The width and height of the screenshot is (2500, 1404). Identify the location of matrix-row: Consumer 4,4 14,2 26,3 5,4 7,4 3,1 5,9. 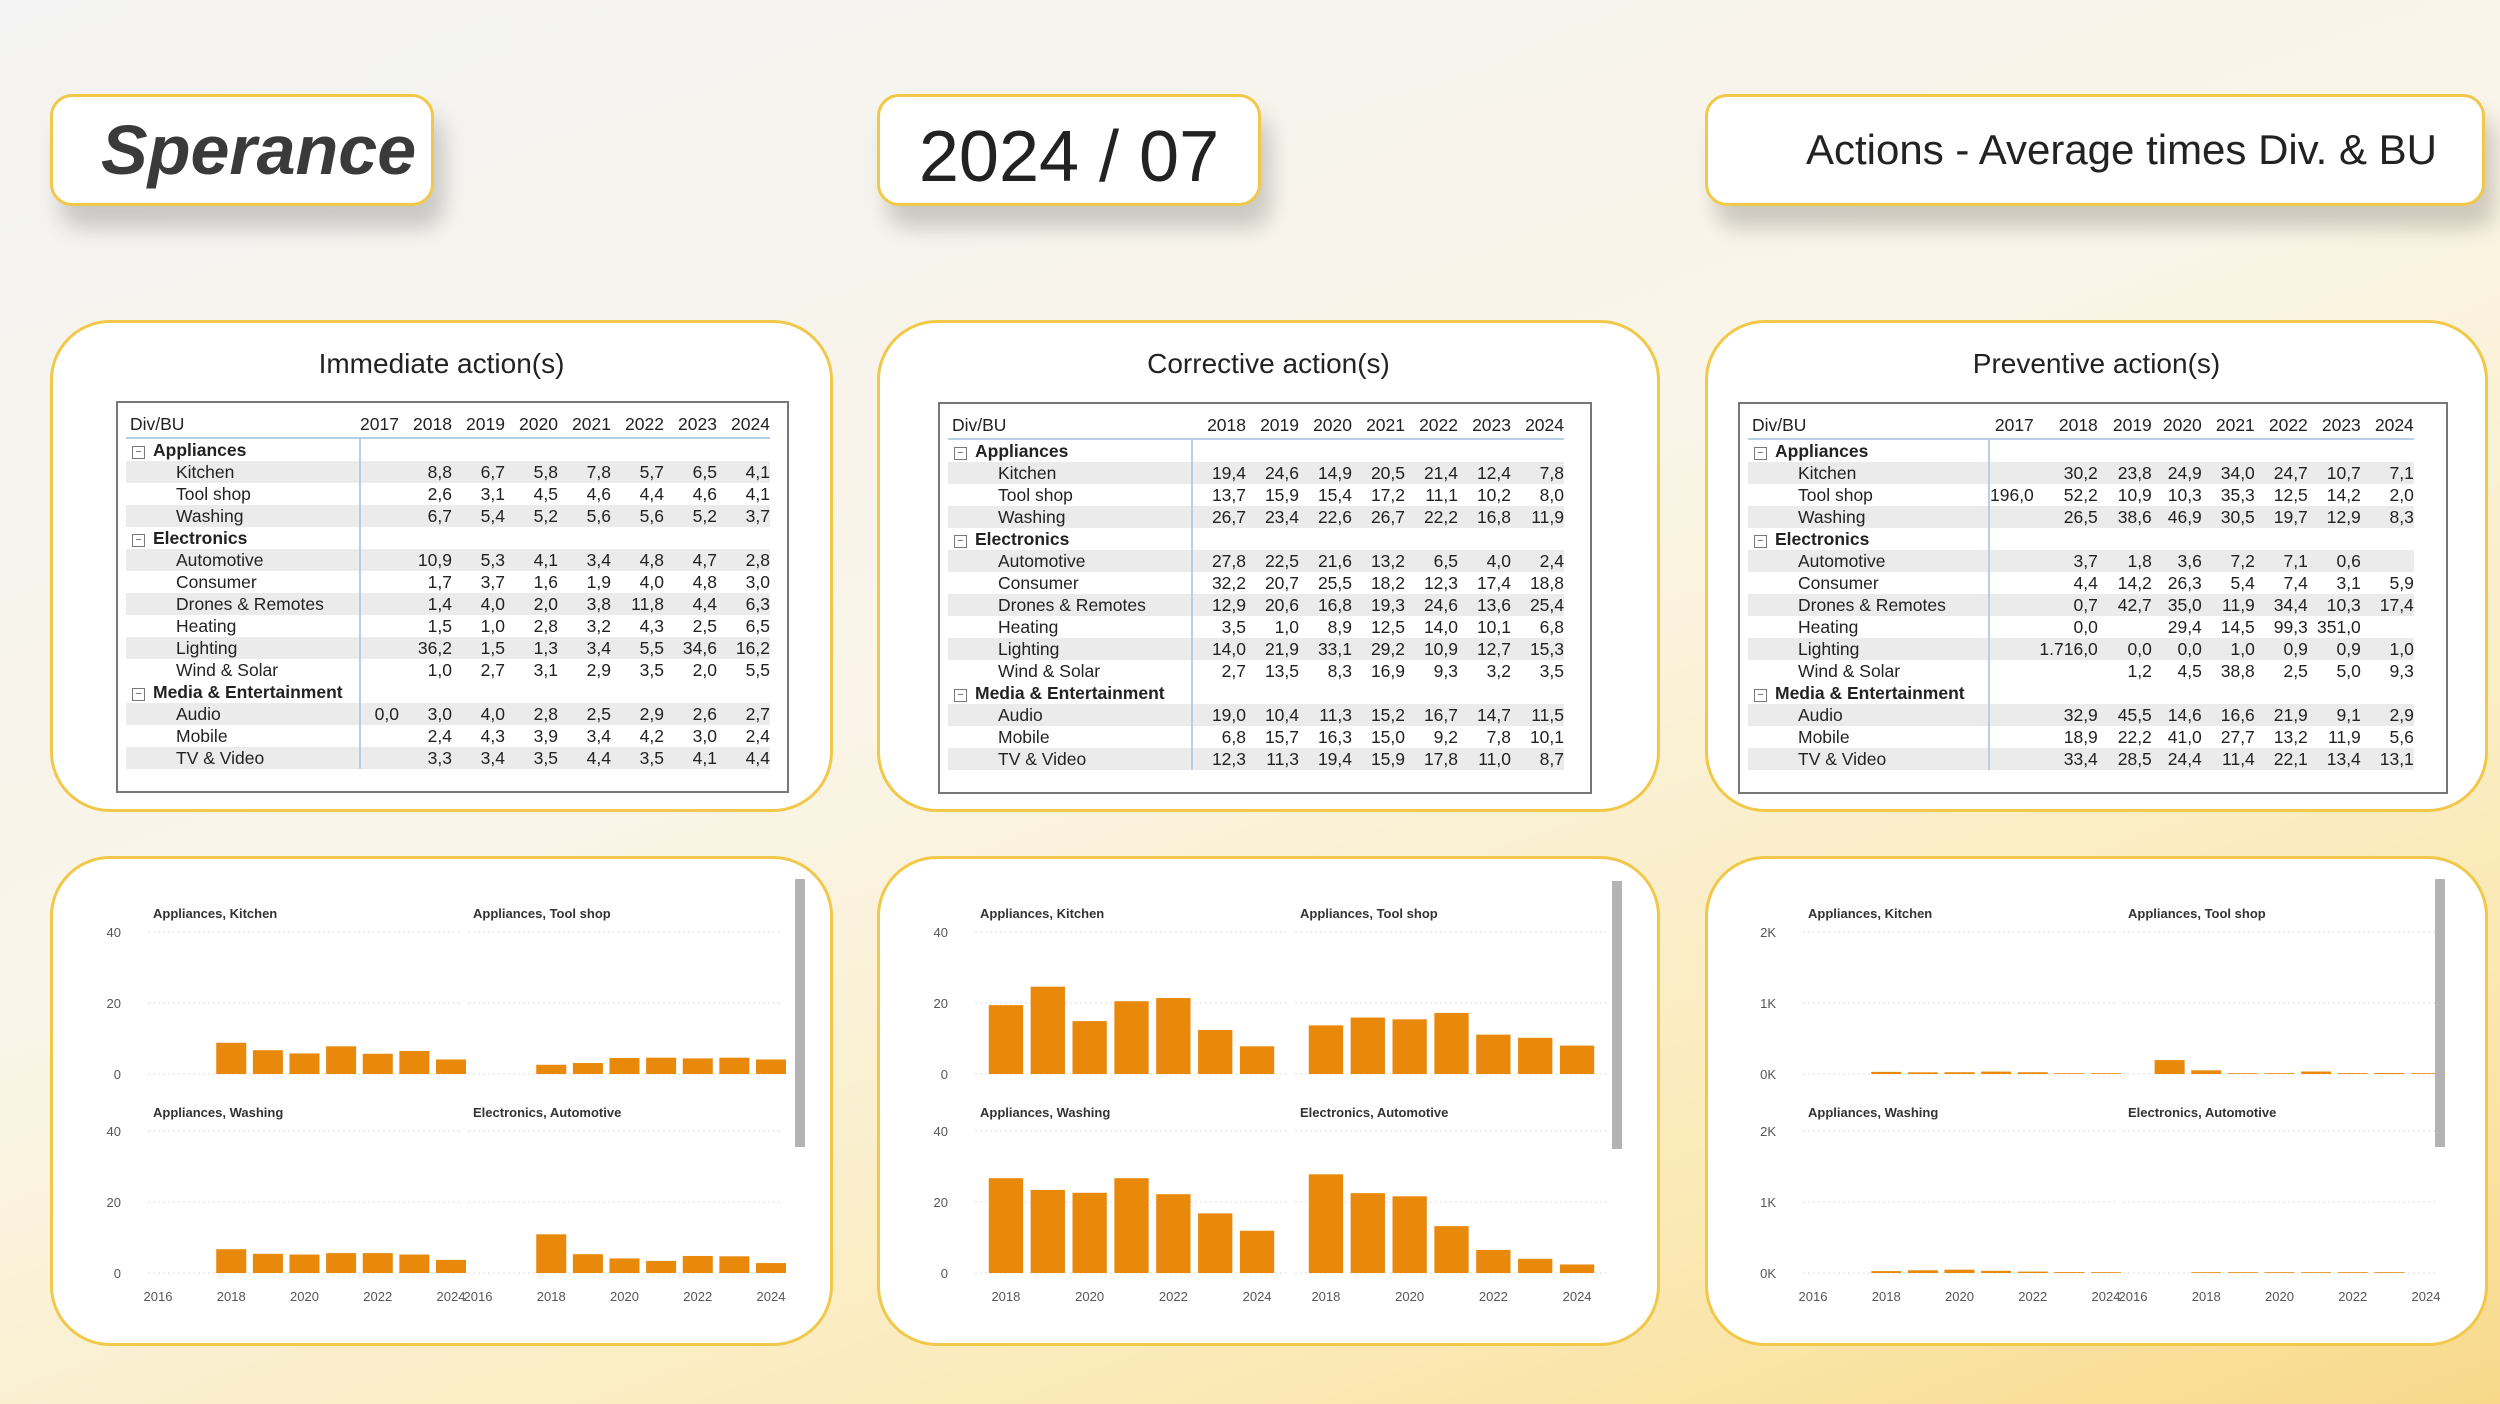
(2081, 583).